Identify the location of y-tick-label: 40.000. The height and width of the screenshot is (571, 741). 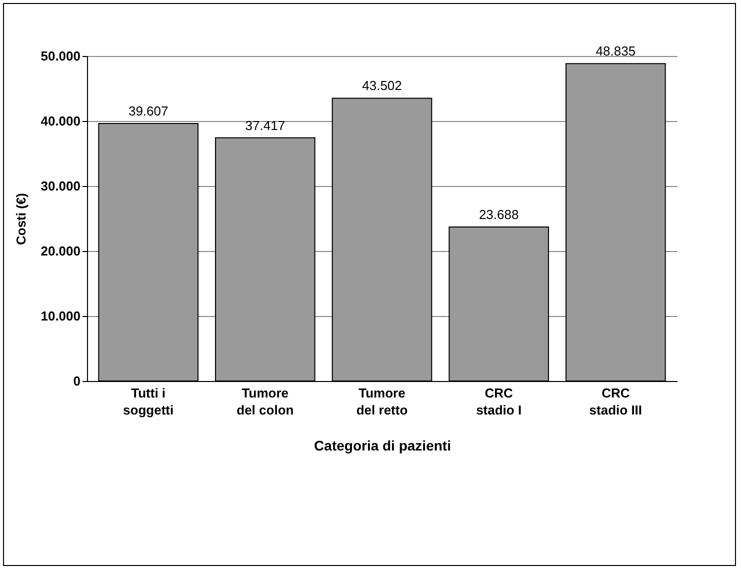
(60, 121).